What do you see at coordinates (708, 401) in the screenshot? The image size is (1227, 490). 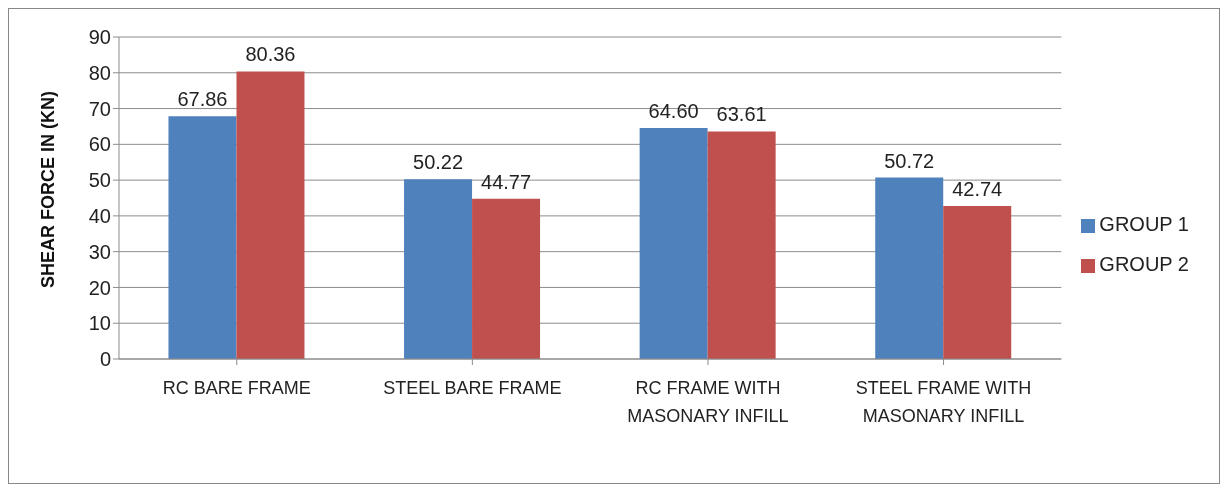 I see `x-tick-label: RC FRAME WITH MASONARY INFILL` at bounding box center [708, 401].